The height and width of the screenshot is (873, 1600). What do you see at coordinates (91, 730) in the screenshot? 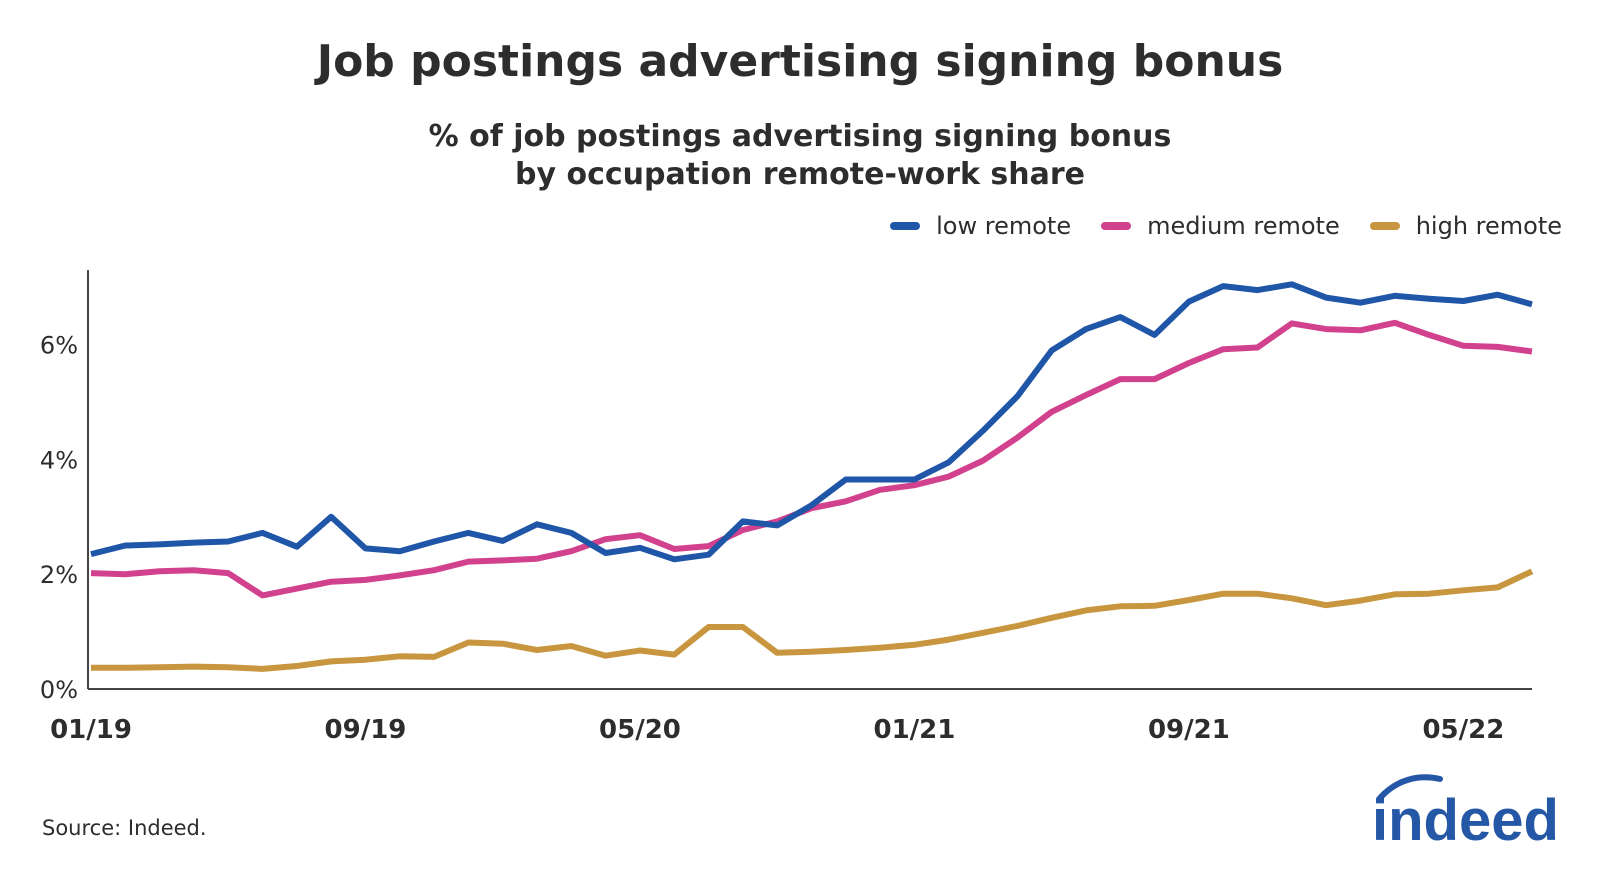
I see `x-tick-label: 01/19` at bounding box center [91, 730].